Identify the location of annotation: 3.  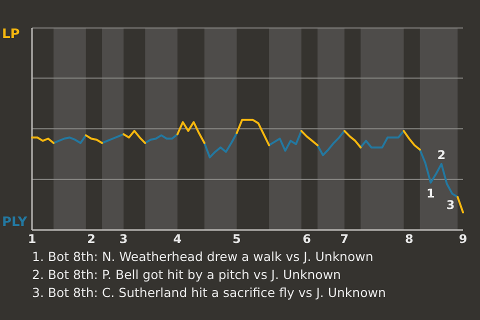
(450, 205).